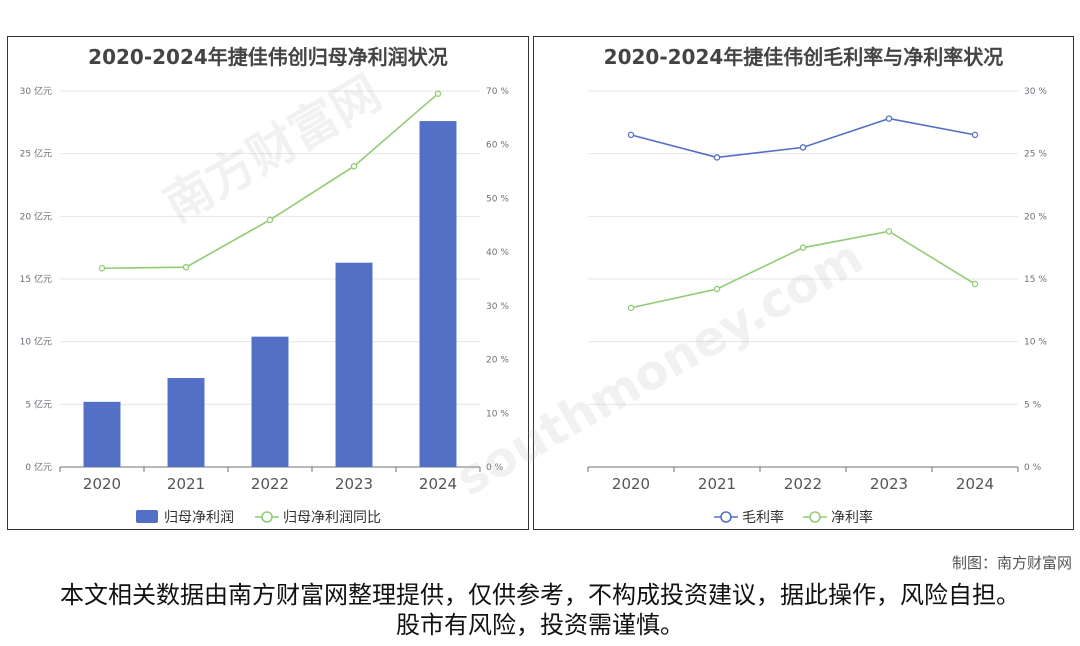 The width and height of the screenshot is (1080, 646). Describe the element at coordinates (497, 146) in the screenshot. I see `y-right-tick-label: 60 %` at that location.